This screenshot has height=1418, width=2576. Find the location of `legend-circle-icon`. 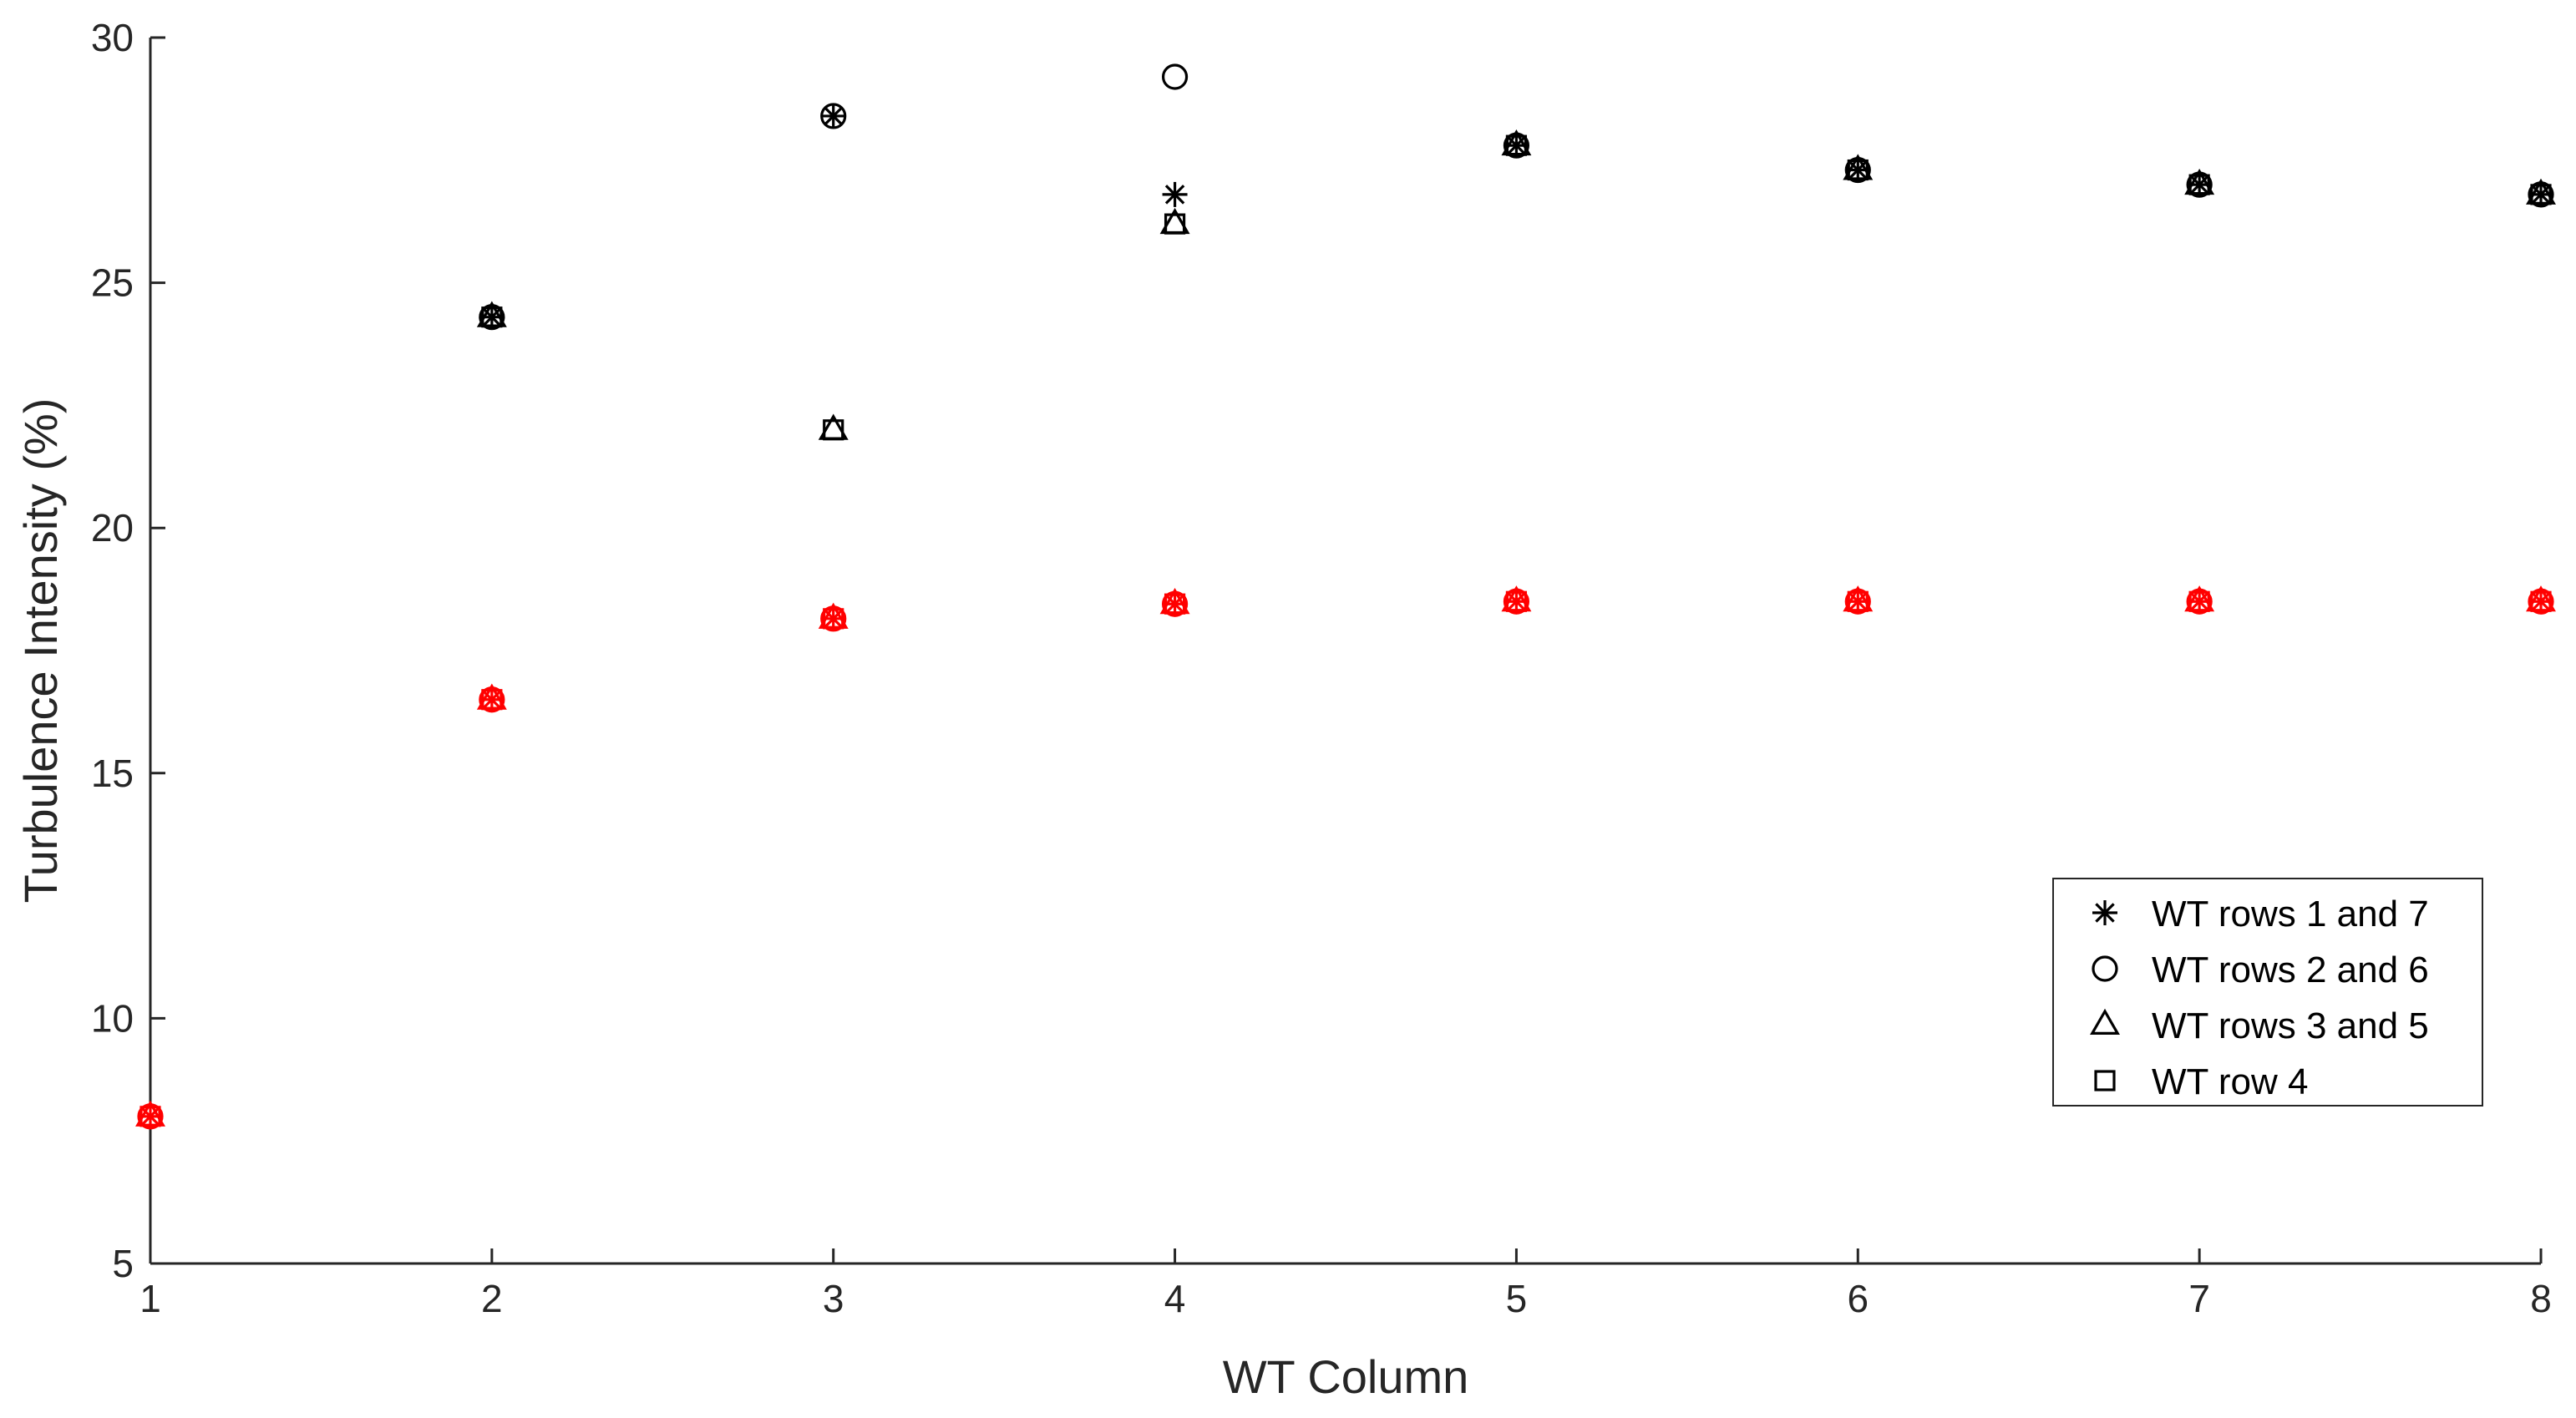

legend-circle-icon is located at coordinates (2105, 968).